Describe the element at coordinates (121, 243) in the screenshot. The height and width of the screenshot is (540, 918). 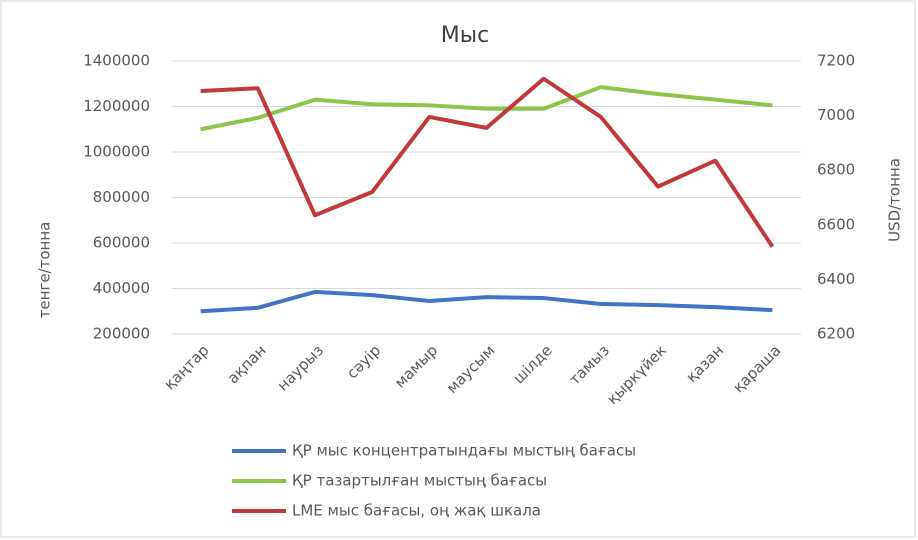
I see `y-tick-label: 600000` at that location.